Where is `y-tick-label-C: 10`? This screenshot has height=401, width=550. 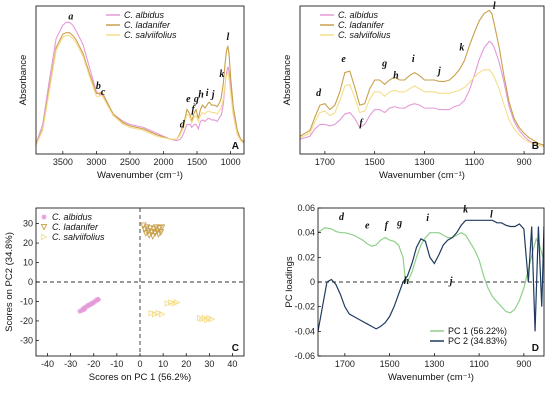
y-tick-label-C: 10 is located at coordinates (28, 263).